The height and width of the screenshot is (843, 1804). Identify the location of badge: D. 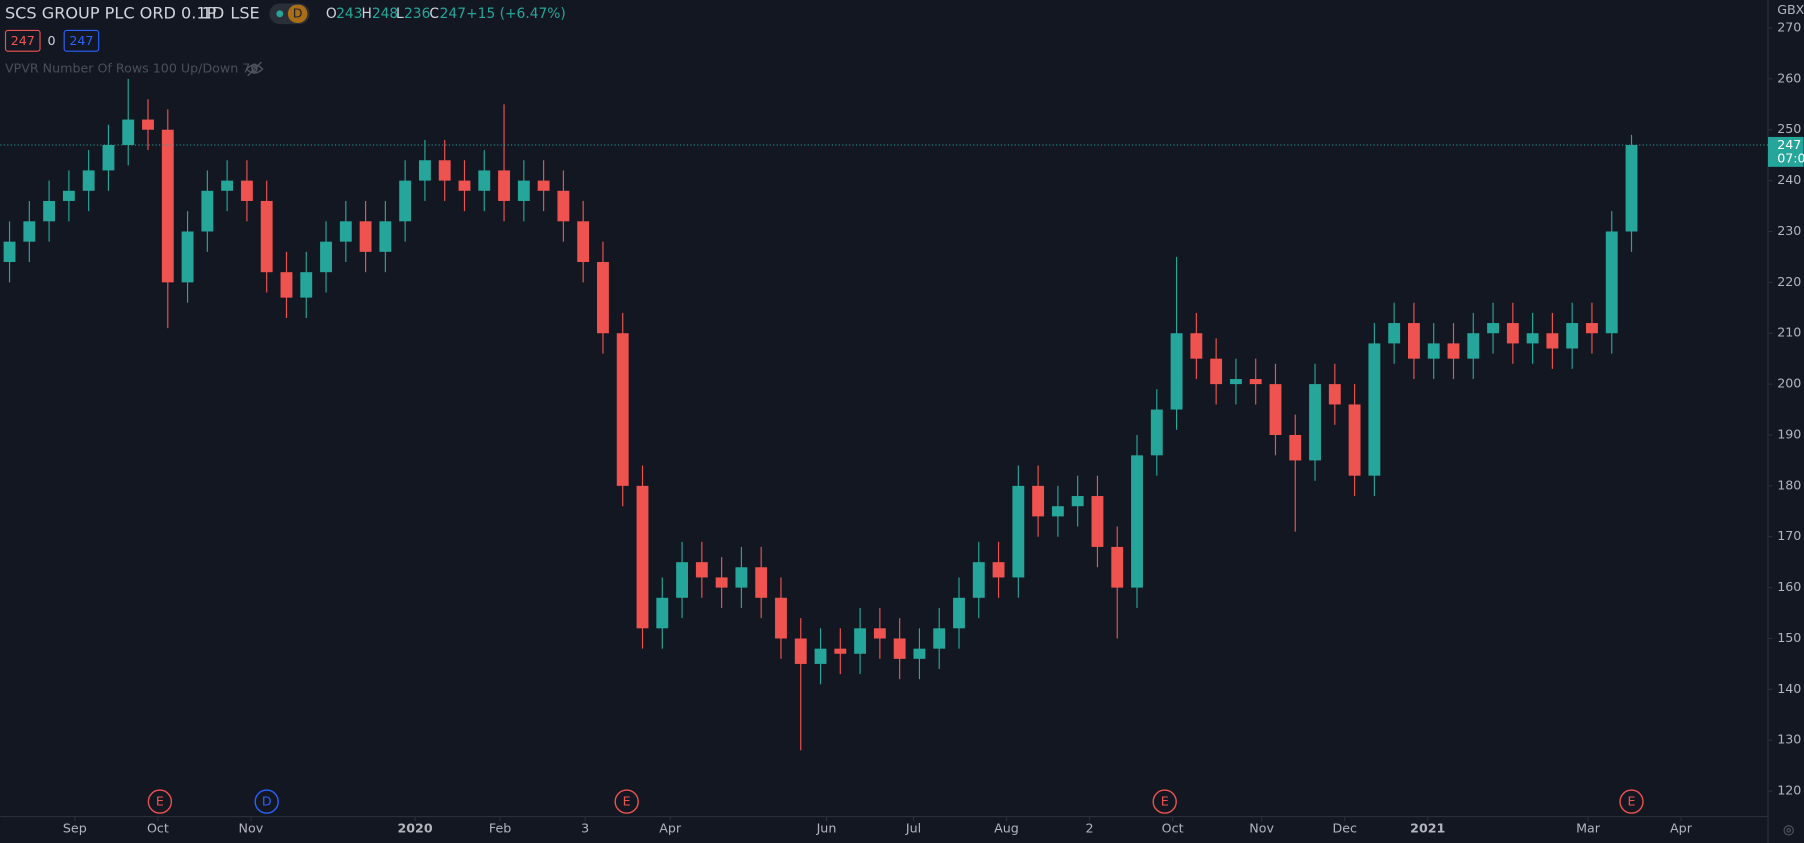
(298, 12).